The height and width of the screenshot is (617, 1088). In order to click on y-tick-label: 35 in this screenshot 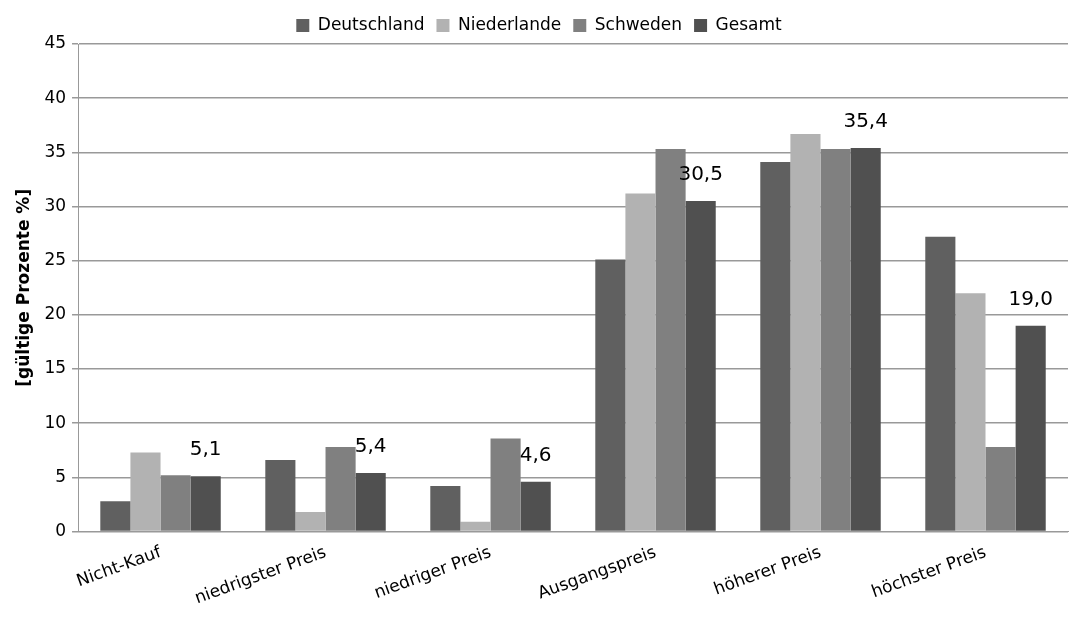, I will do `click(55, 150)`.